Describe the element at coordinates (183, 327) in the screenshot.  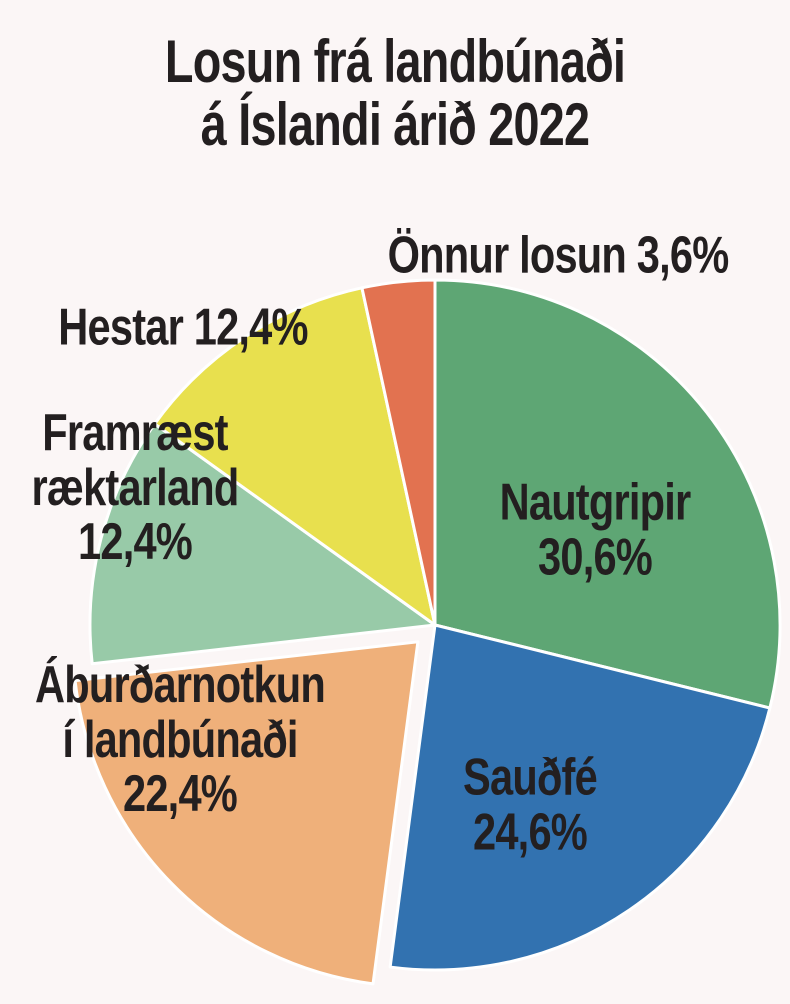
I see `slice-label: Hestar 12,4%` at that location.